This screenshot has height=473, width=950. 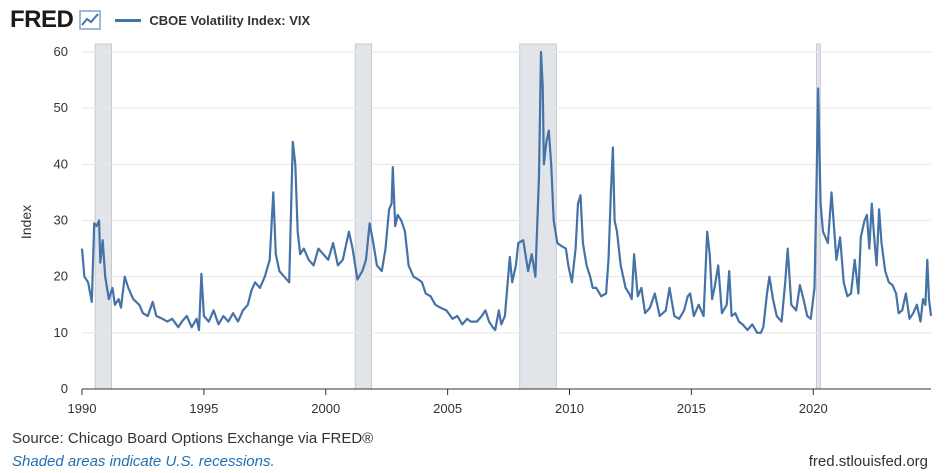 I want to click on y-tick-label: 60, so click(x=61, y=51).